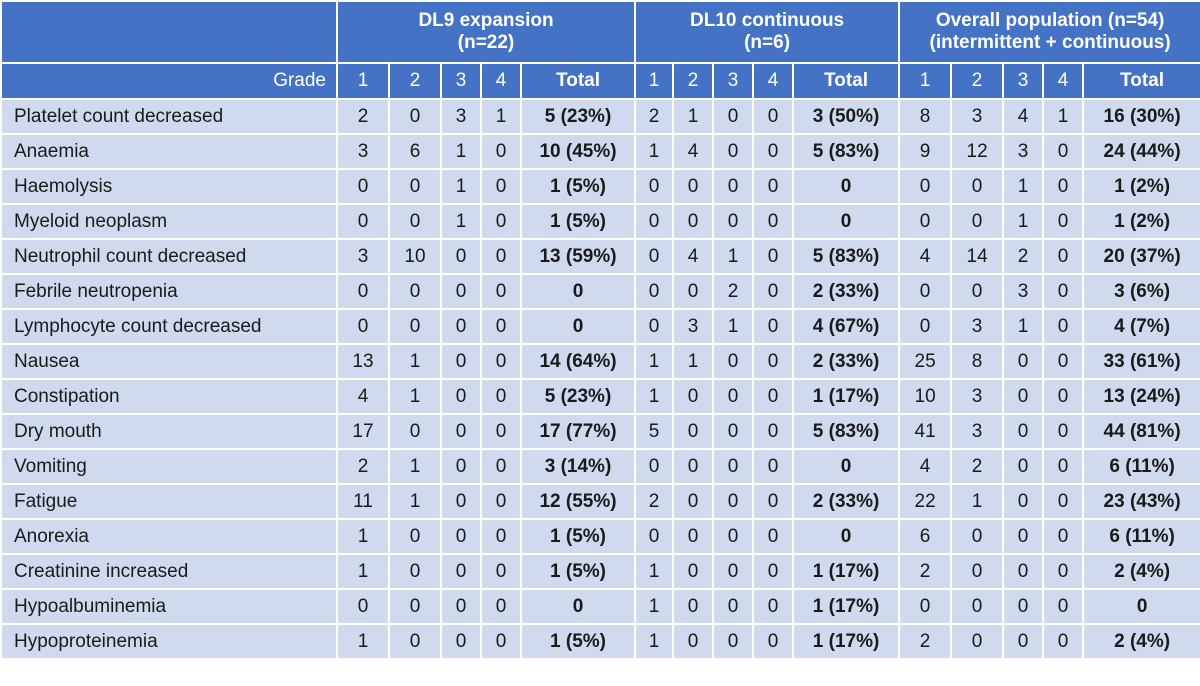  I want to click on group-subtitle: (intermittent + continuous), so click(1050, 42).